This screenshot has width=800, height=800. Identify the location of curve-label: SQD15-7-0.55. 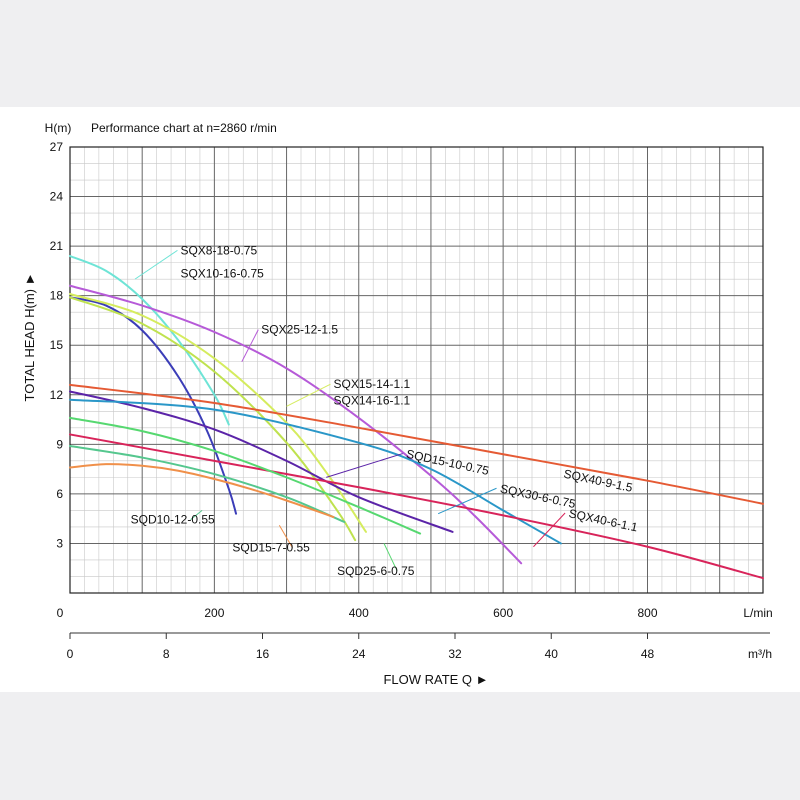
(271, 548).